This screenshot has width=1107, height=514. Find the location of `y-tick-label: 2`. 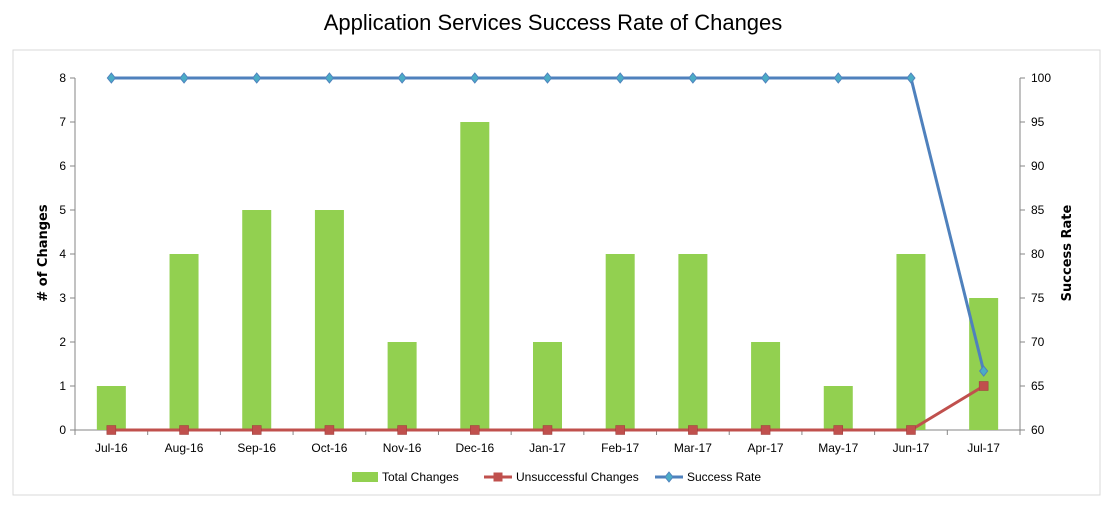

y-tick-label: 2 is located at coordinates (62, 342).